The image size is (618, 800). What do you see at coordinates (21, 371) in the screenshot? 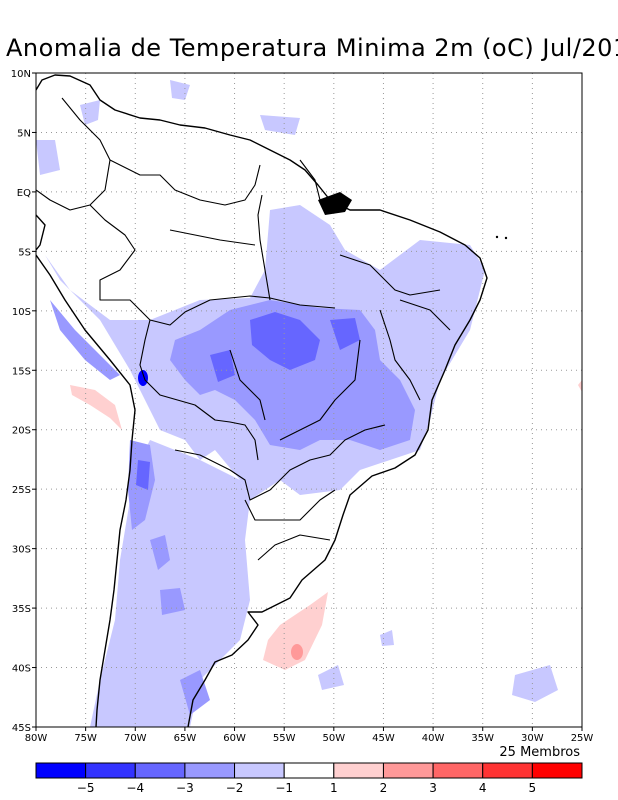
I see `lat-tick-label: 15S` at bounding box center [21, 371].